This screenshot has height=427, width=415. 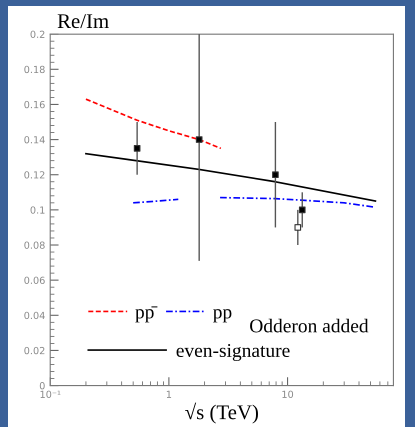 I want to click on y-tick-label: 0.2, so click(x=37, y=34).